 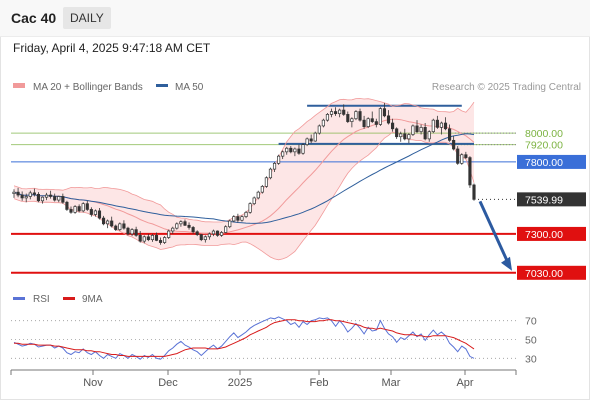 I want to click on rsi-line-icon, so click(x=19, y=298).